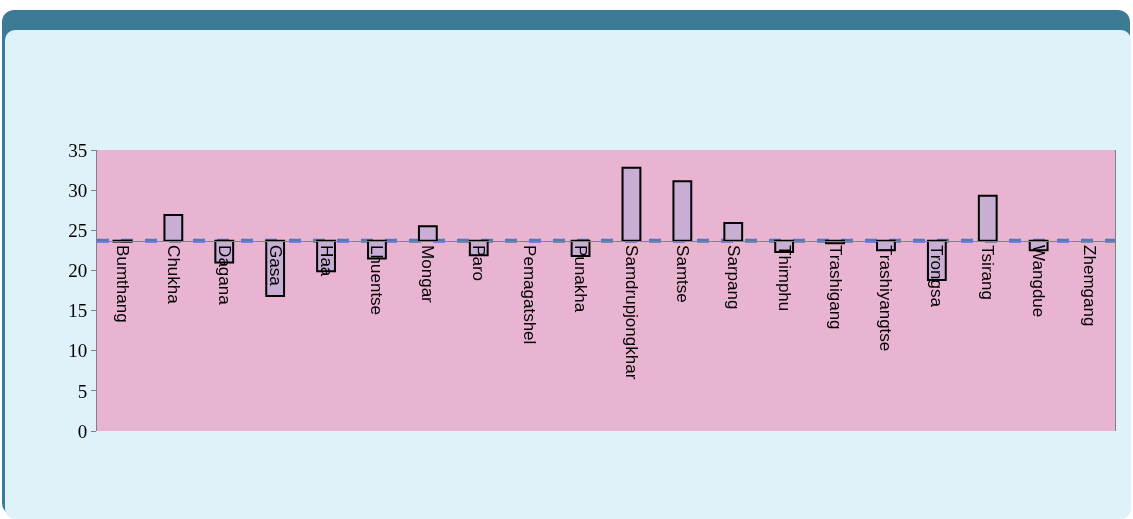 This screenshot has height=519, width=1133. What do you see at coordinates (937, 276) in the screenshot?
I see `x-tick-label: Trongsa` at bounding box center [937, 276].